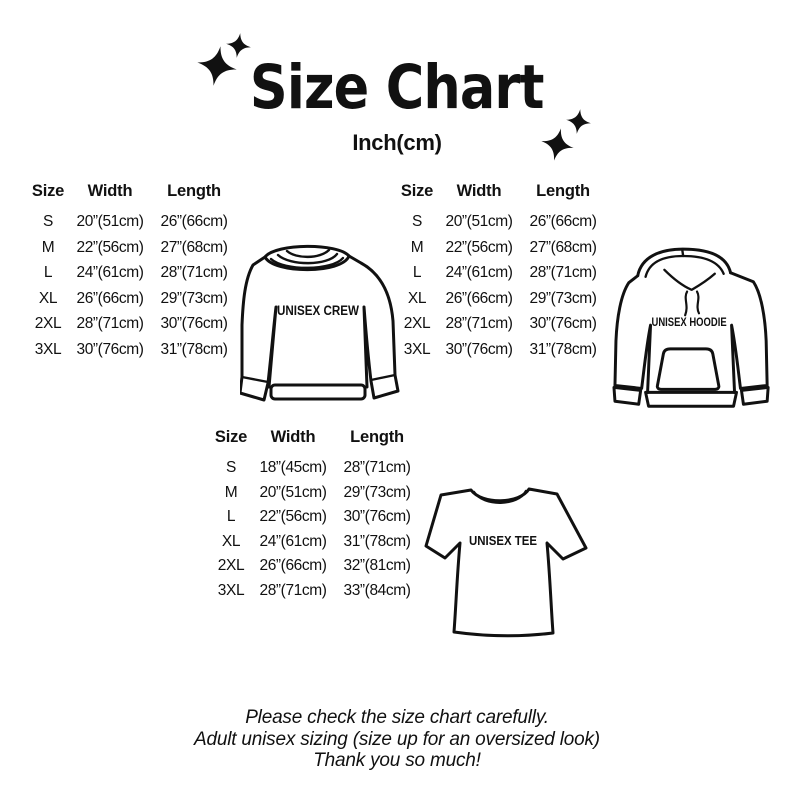 This screenshot has width=794, height=794. I want to click on hood-v-right, so click(703, 281).